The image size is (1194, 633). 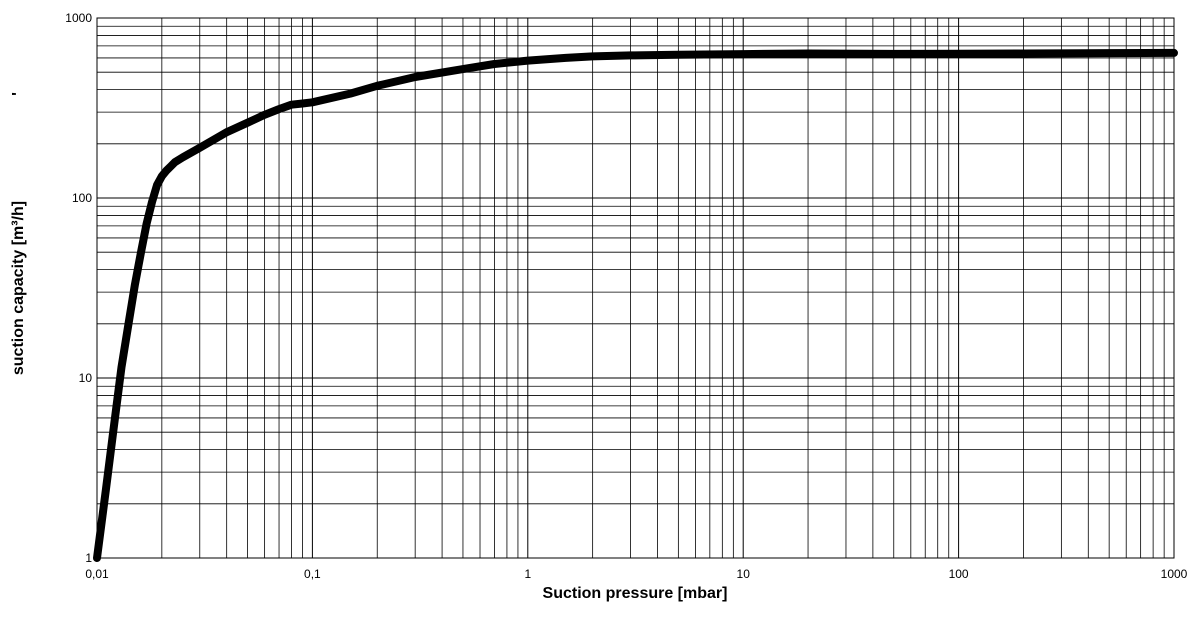 I want to click on x-tick-labels: 0,01 0,1 1 10 100 1000, so click(x=636, y=574).